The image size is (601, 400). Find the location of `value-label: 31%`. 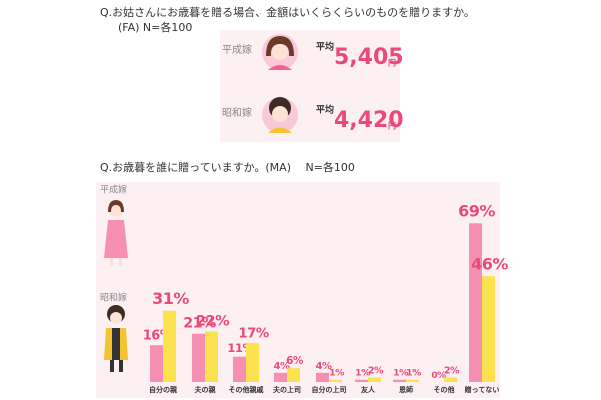

value-label: 31% is located at coordinates (170, 298).